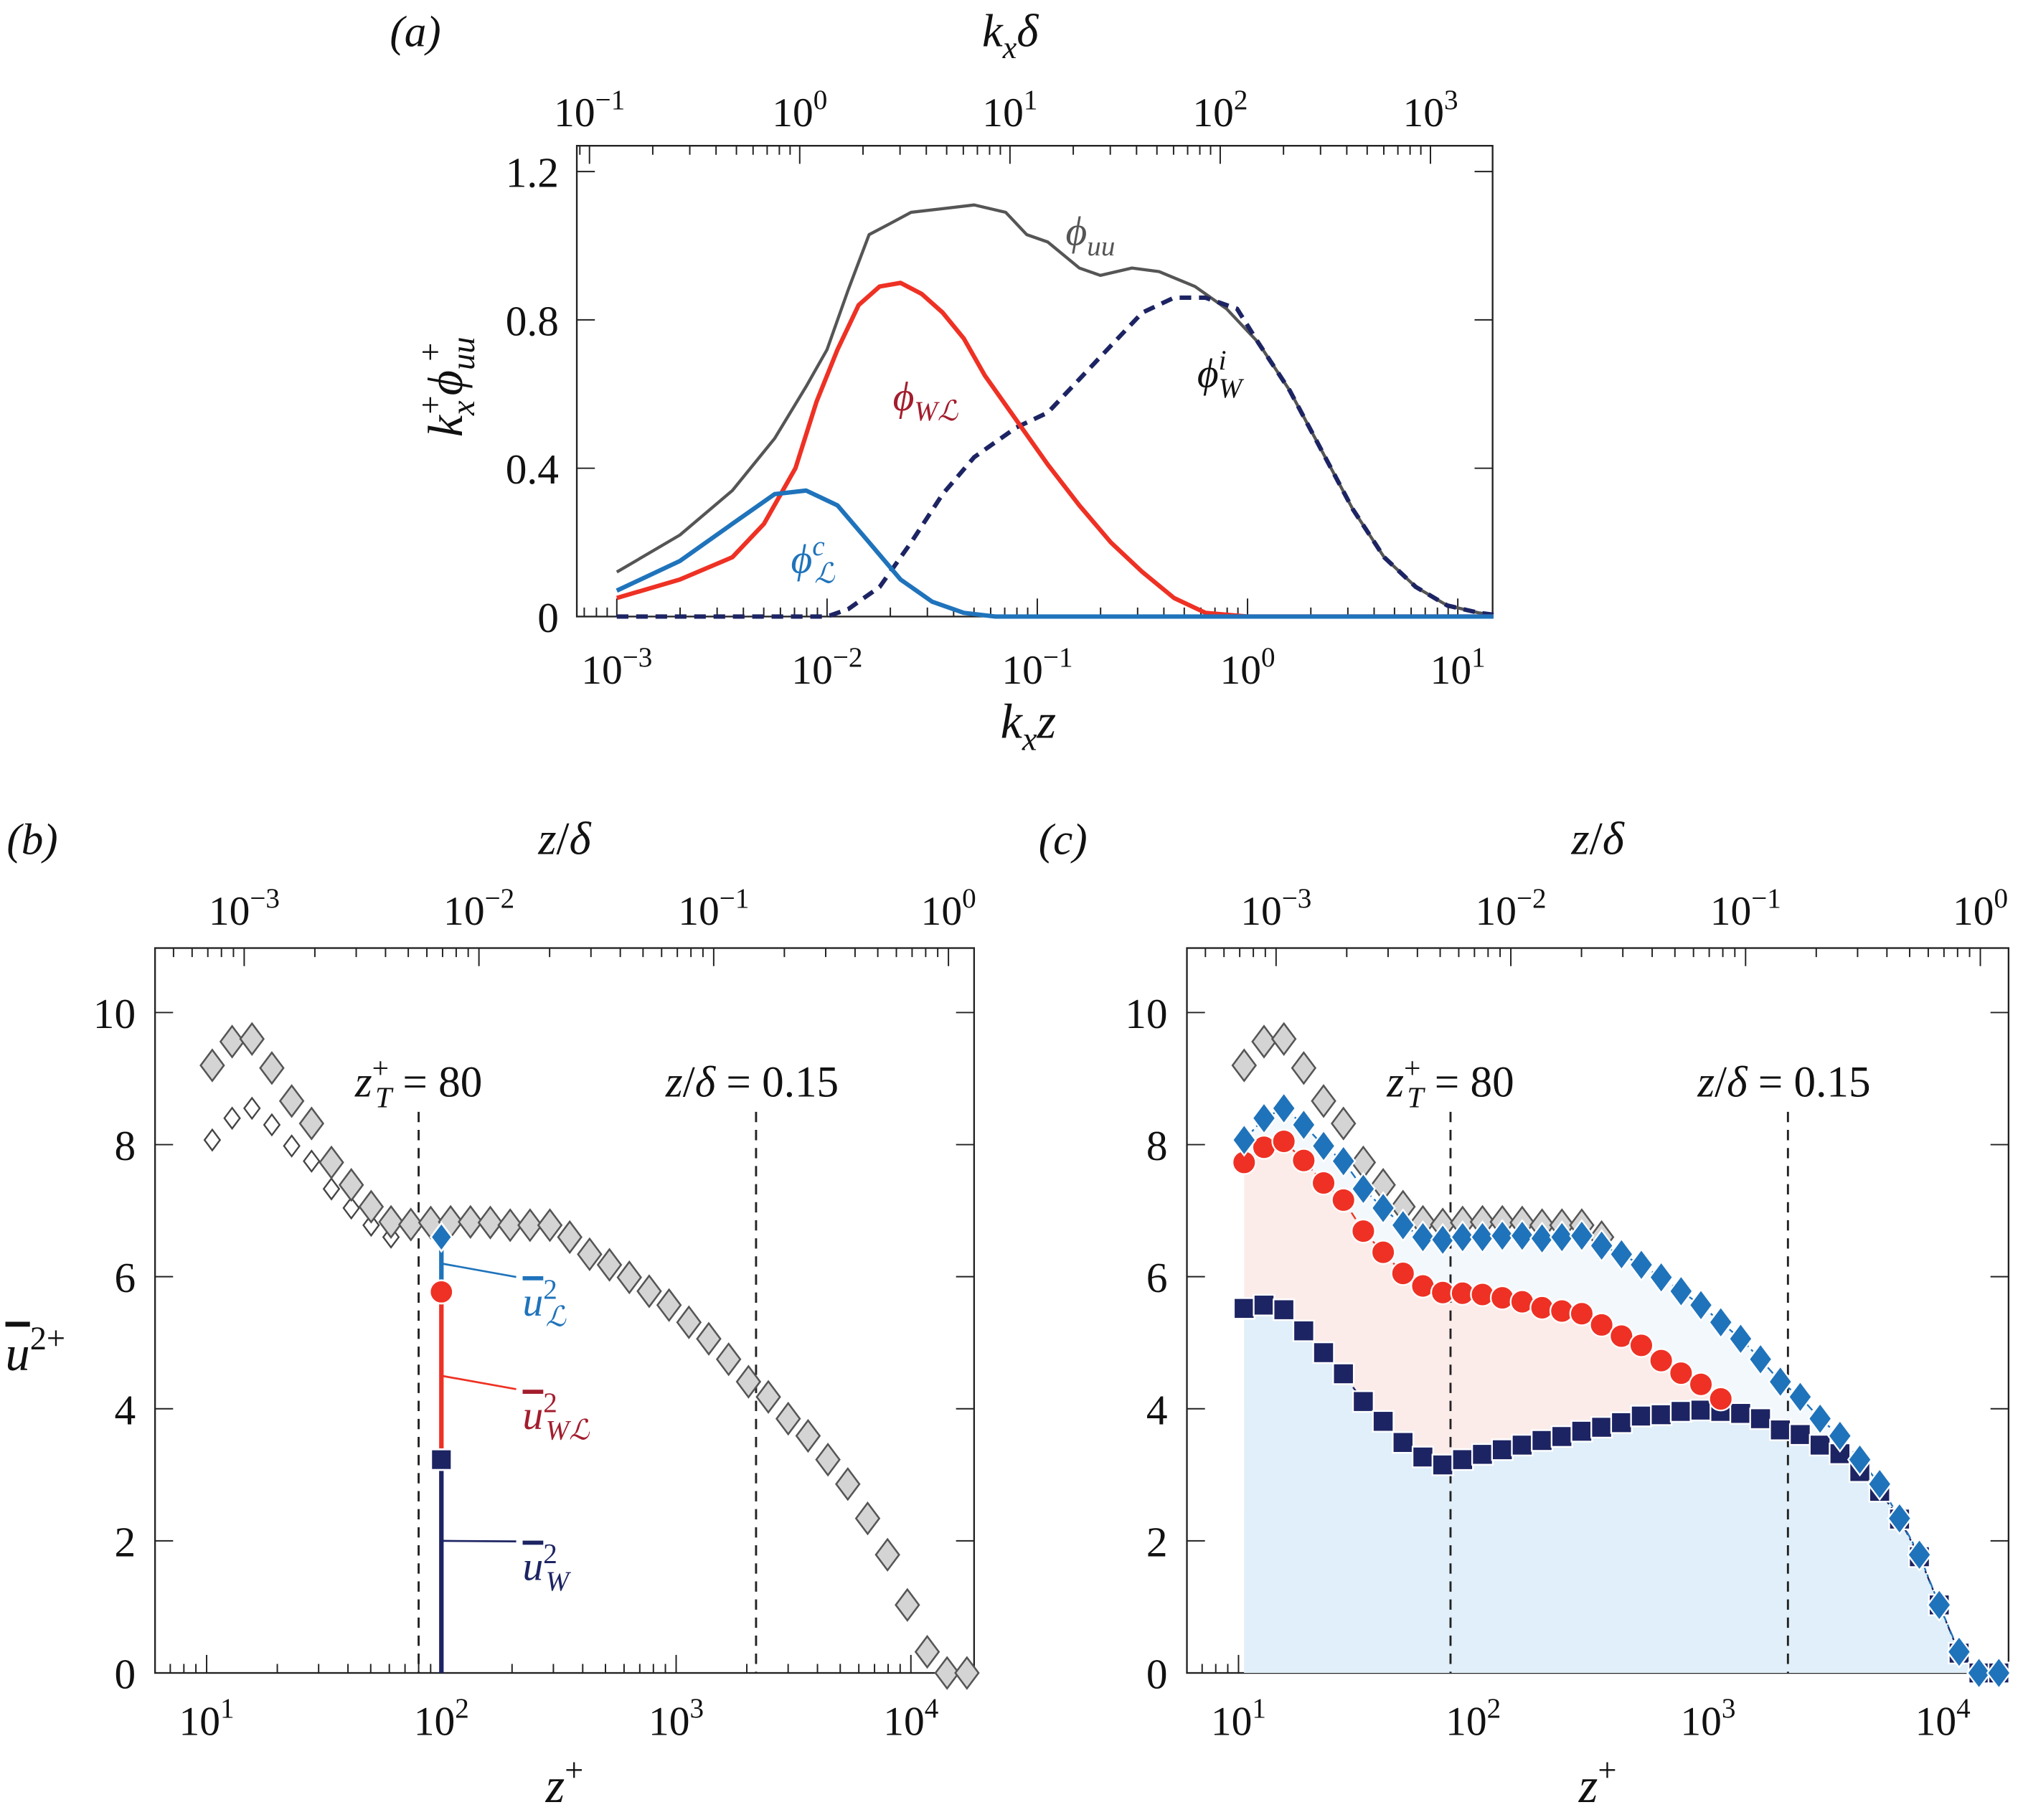  What do you see at coordinates (532, 469) in the screenshot?
I see `y-tick-label: 0.4` at bounding box center [532, 469].